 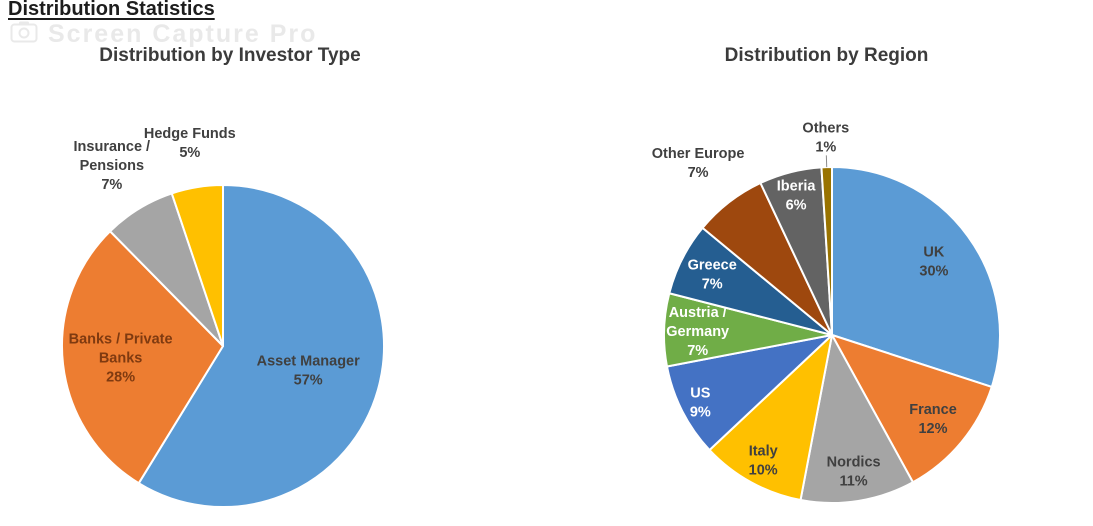 I want to click on pie-label-italy: Italy 10%, so click(x=763, y=461).